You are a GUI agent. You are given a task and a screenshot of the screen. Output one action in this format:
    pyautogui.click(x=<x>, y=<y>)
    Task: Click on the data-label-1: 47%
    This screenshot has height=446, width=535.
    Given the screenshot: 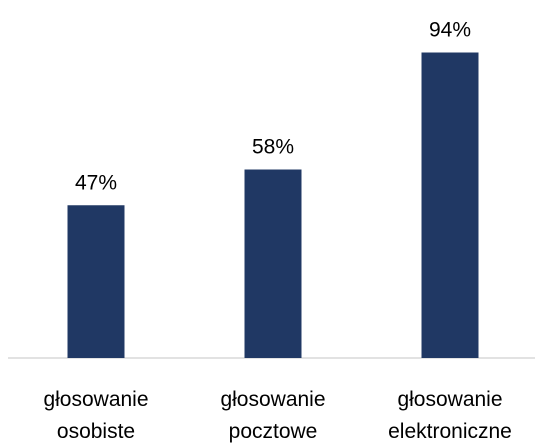 What is the action you would take?
    pyautogui.click(x=96, y=182)
    